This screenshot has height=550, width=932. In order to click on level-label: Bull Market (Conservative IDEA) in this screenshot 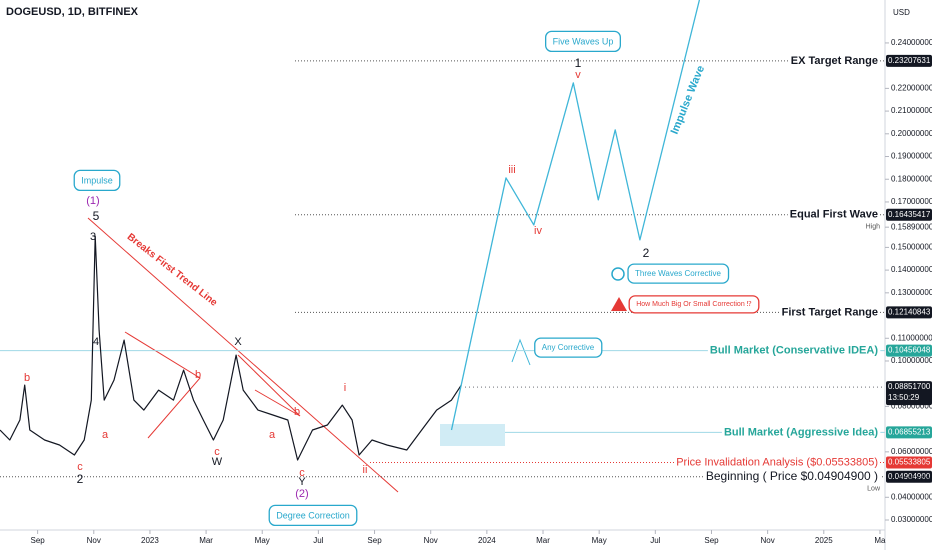, I will do `click(794, 351)`.